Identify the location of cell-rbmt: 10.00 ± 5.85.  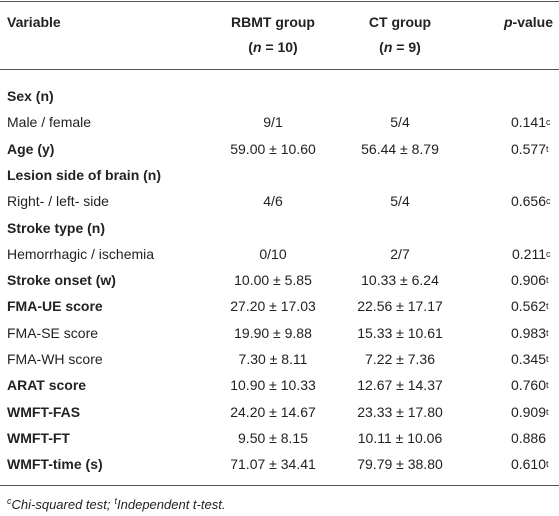
(273, 280).